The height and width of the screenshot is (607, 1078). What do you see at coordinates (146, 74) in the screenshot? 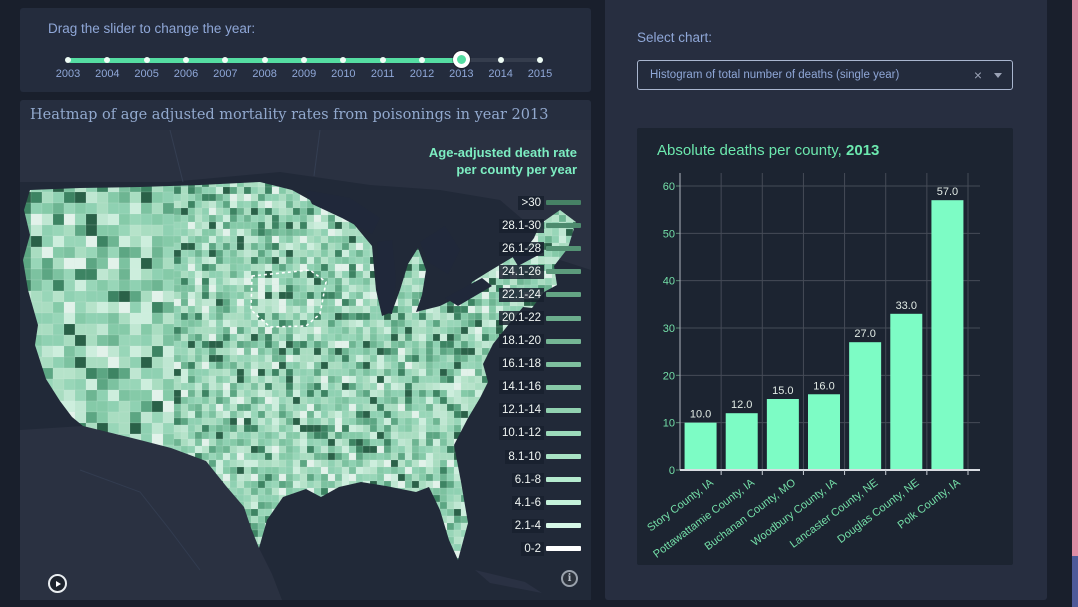
I see `year-label: 2005` at bounding box center [146, 74].